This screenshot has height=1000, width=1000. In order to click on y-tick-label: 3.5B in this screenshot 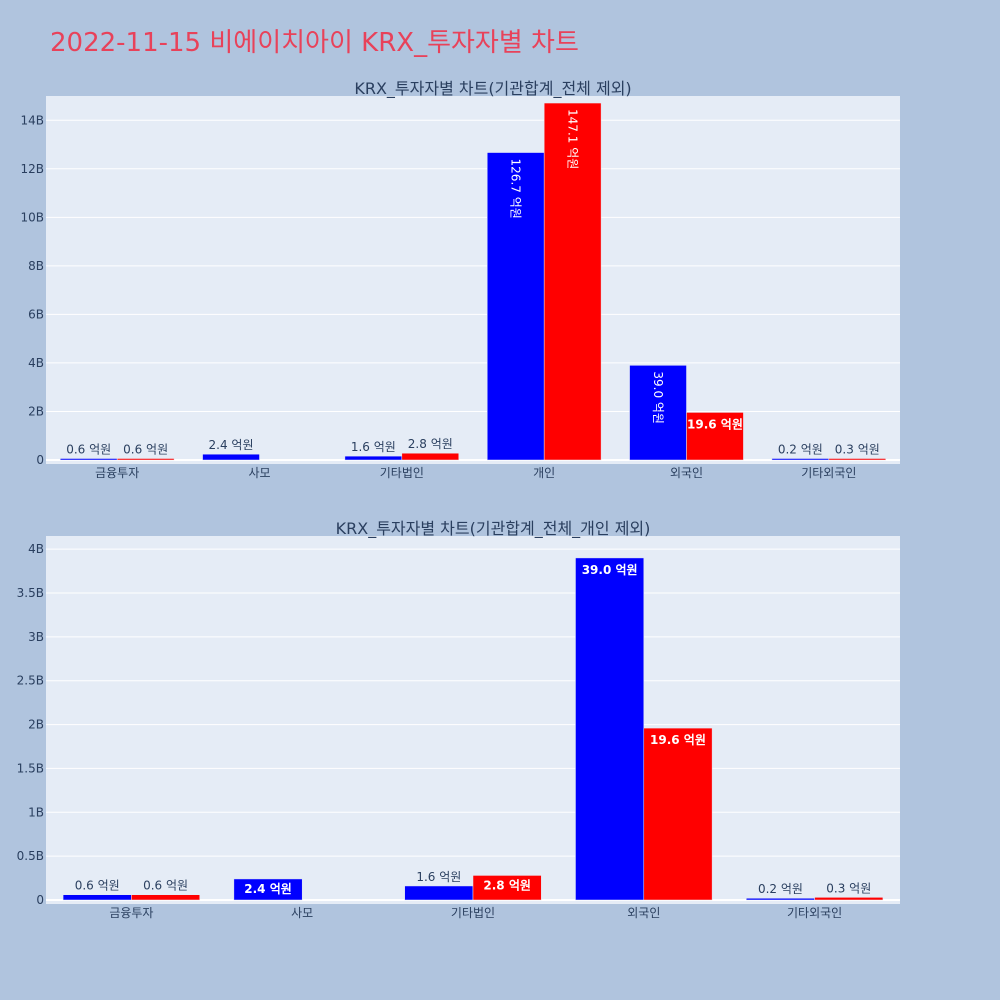, I will do `click(30, 593)`.